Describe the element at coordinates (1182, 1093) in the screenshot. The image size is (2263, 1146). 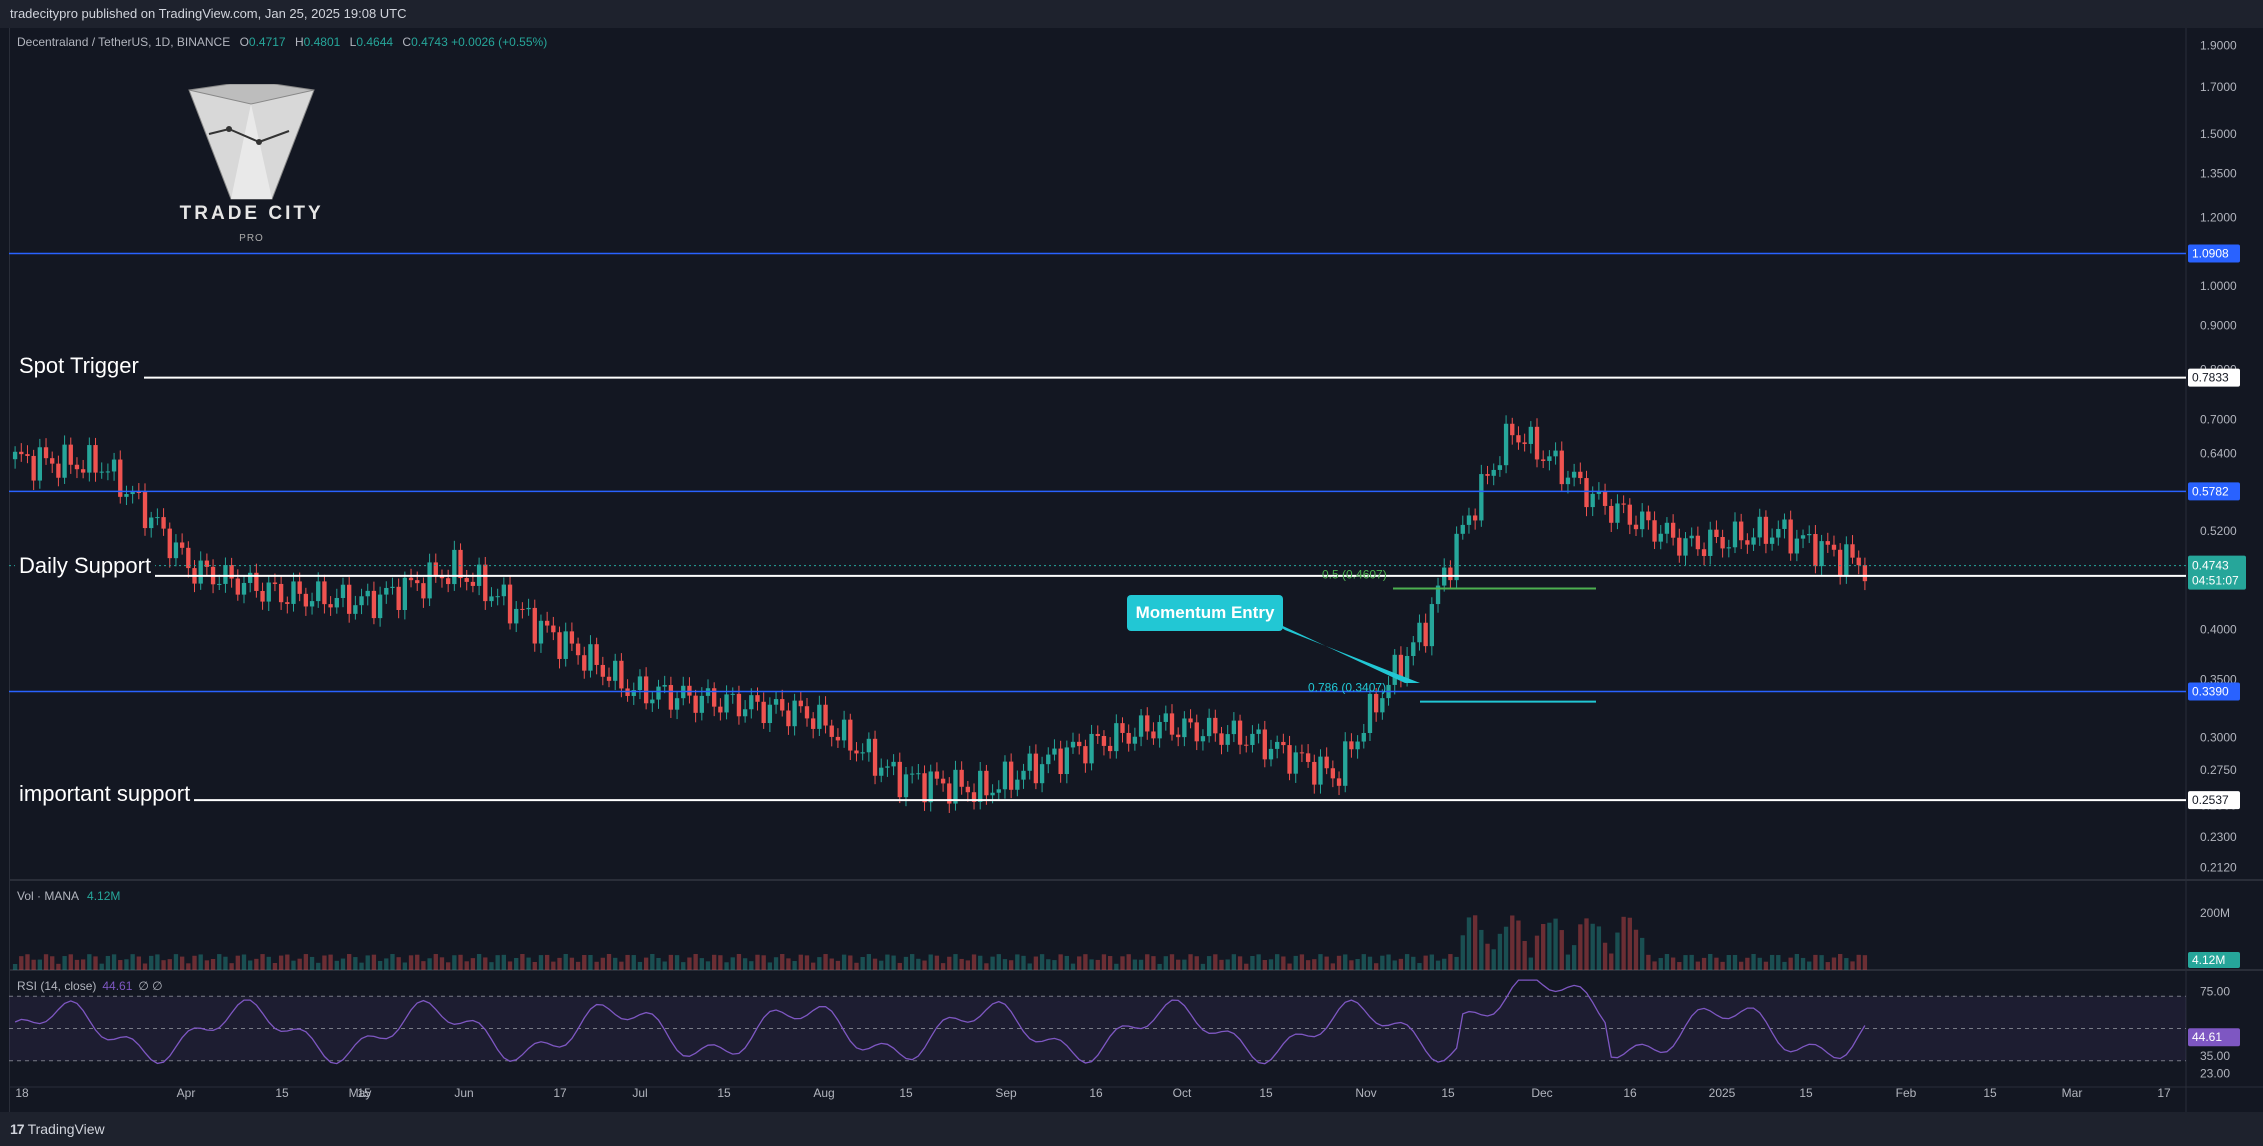
I see `date-tick: Oct` at that location.